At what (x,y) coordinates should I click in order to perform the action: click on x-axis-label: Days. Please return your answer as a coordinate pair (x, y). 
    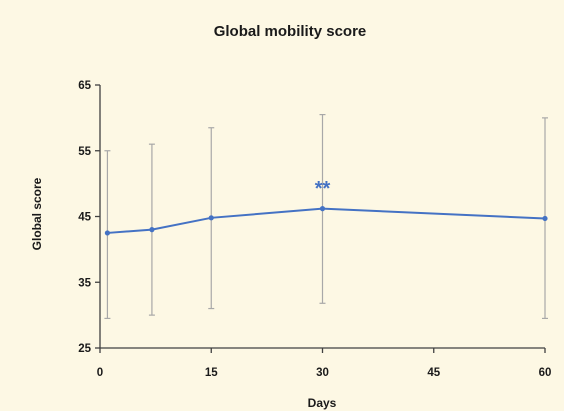
    Looking at the image, I should click on (322, 403).